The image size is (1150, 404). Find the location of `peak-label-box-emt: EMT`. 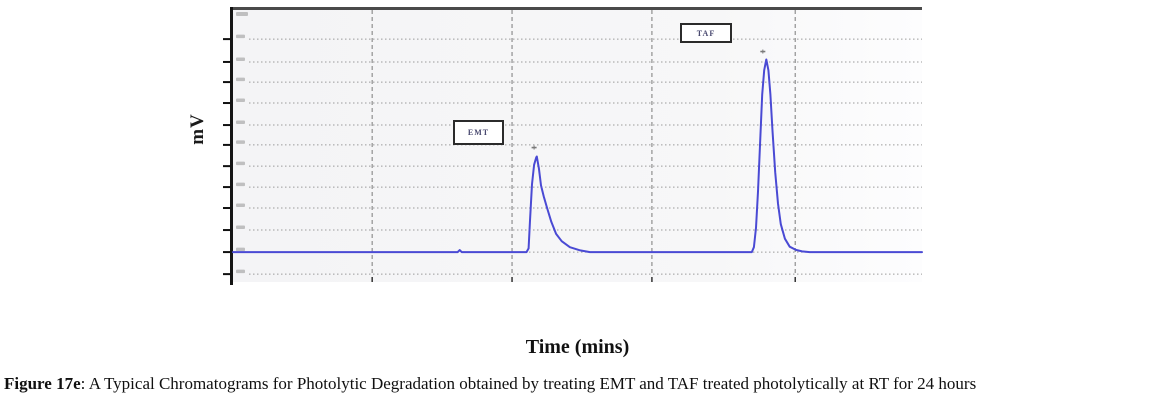

peak-label-box-emt: EMT is located at coordinates (478, 132).